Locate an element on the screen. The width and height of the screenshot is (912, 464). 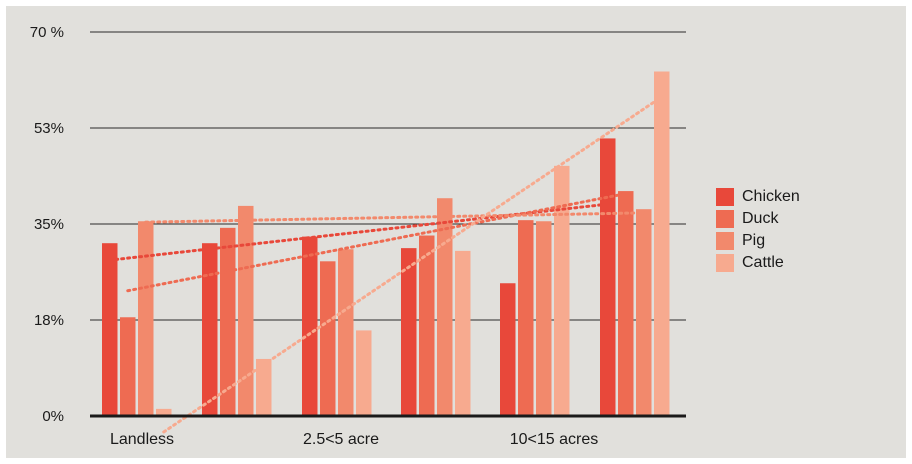
legend-label: Chicken is located at coordinates (771, 196).